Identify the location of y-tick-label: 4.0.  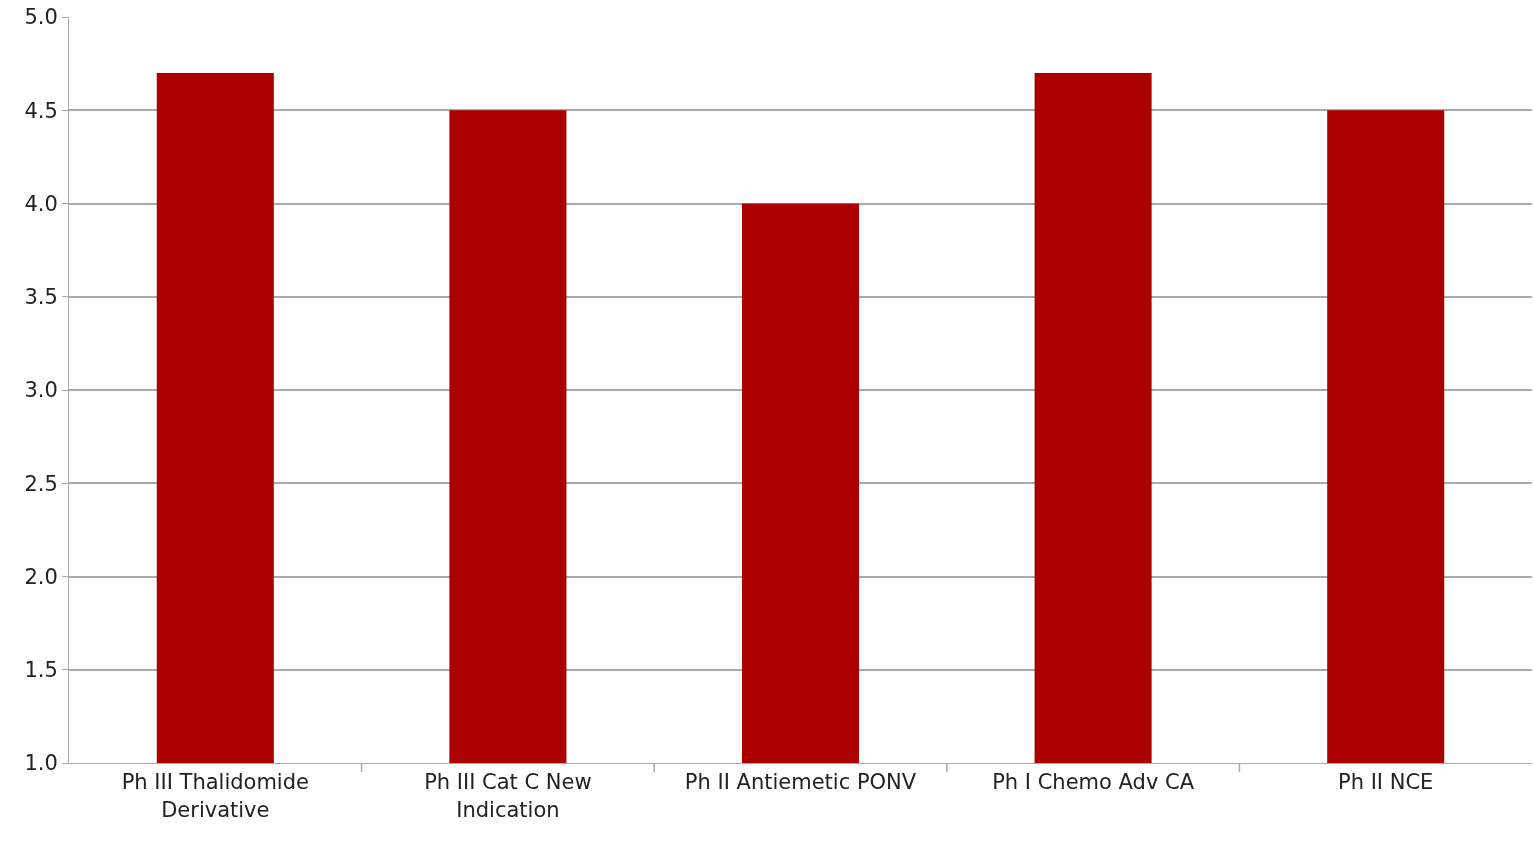
(41, 203).